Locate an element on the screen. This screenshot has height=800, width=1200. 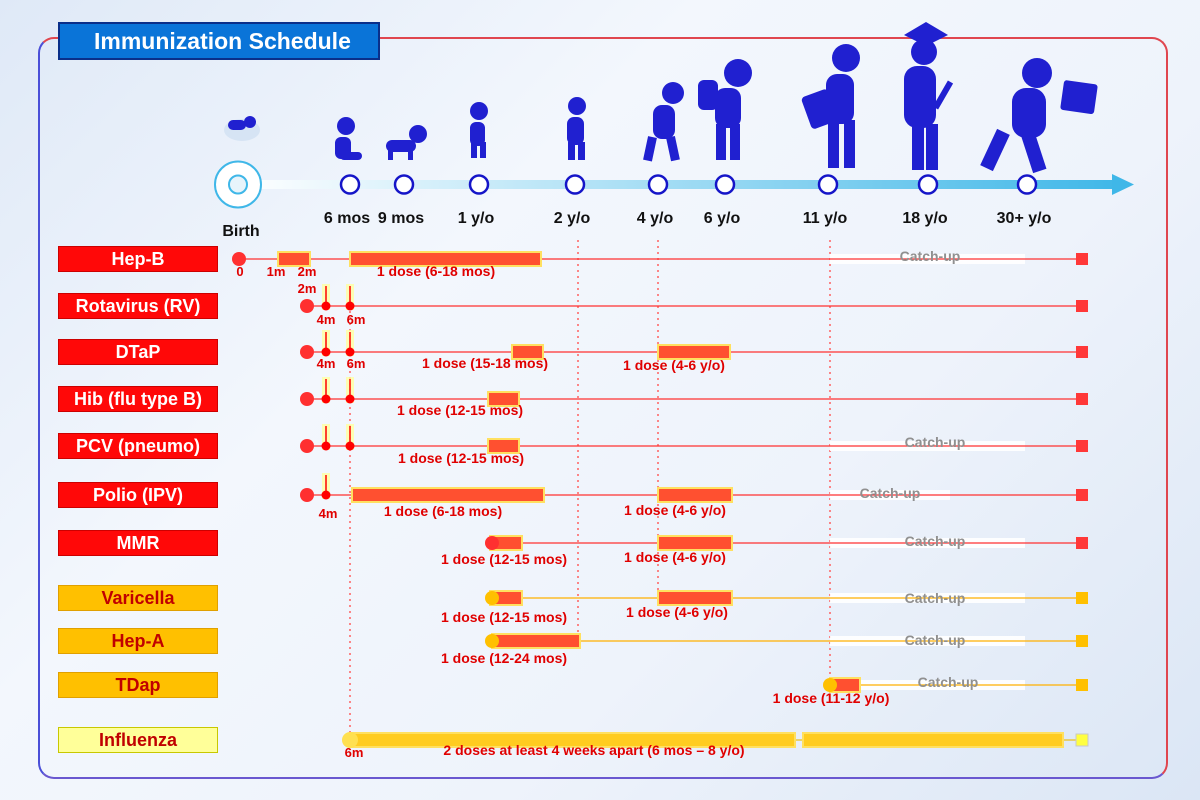
vaccine-label: PCV (pneumo) is located at coordinates (138, 446).